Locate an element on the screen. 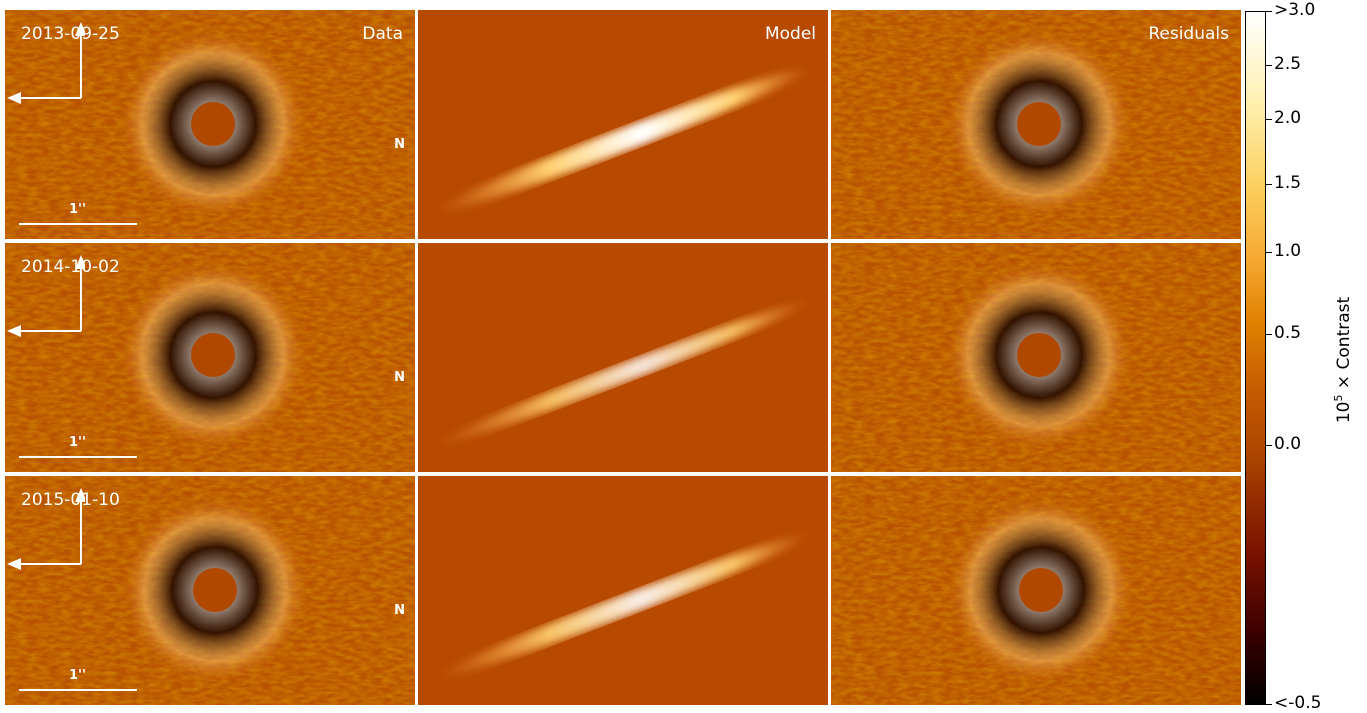  residuals-panel-row3 is located at coordinates (1036, 590).